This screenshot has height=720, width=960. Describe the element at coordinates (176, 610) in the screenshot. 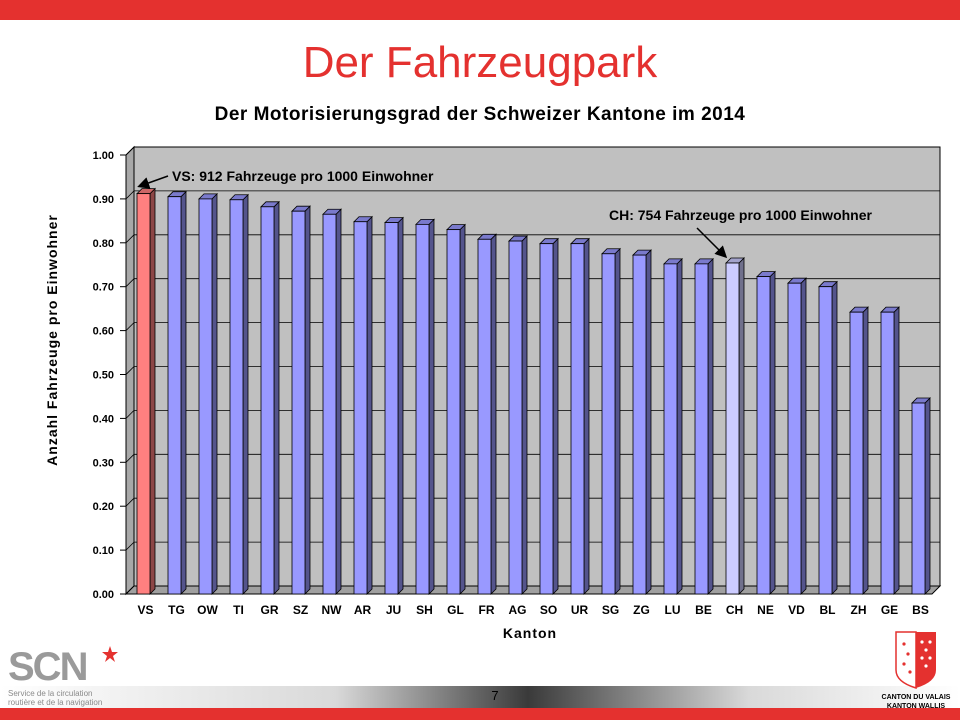

I see `x-tick-label: TG` at that location.